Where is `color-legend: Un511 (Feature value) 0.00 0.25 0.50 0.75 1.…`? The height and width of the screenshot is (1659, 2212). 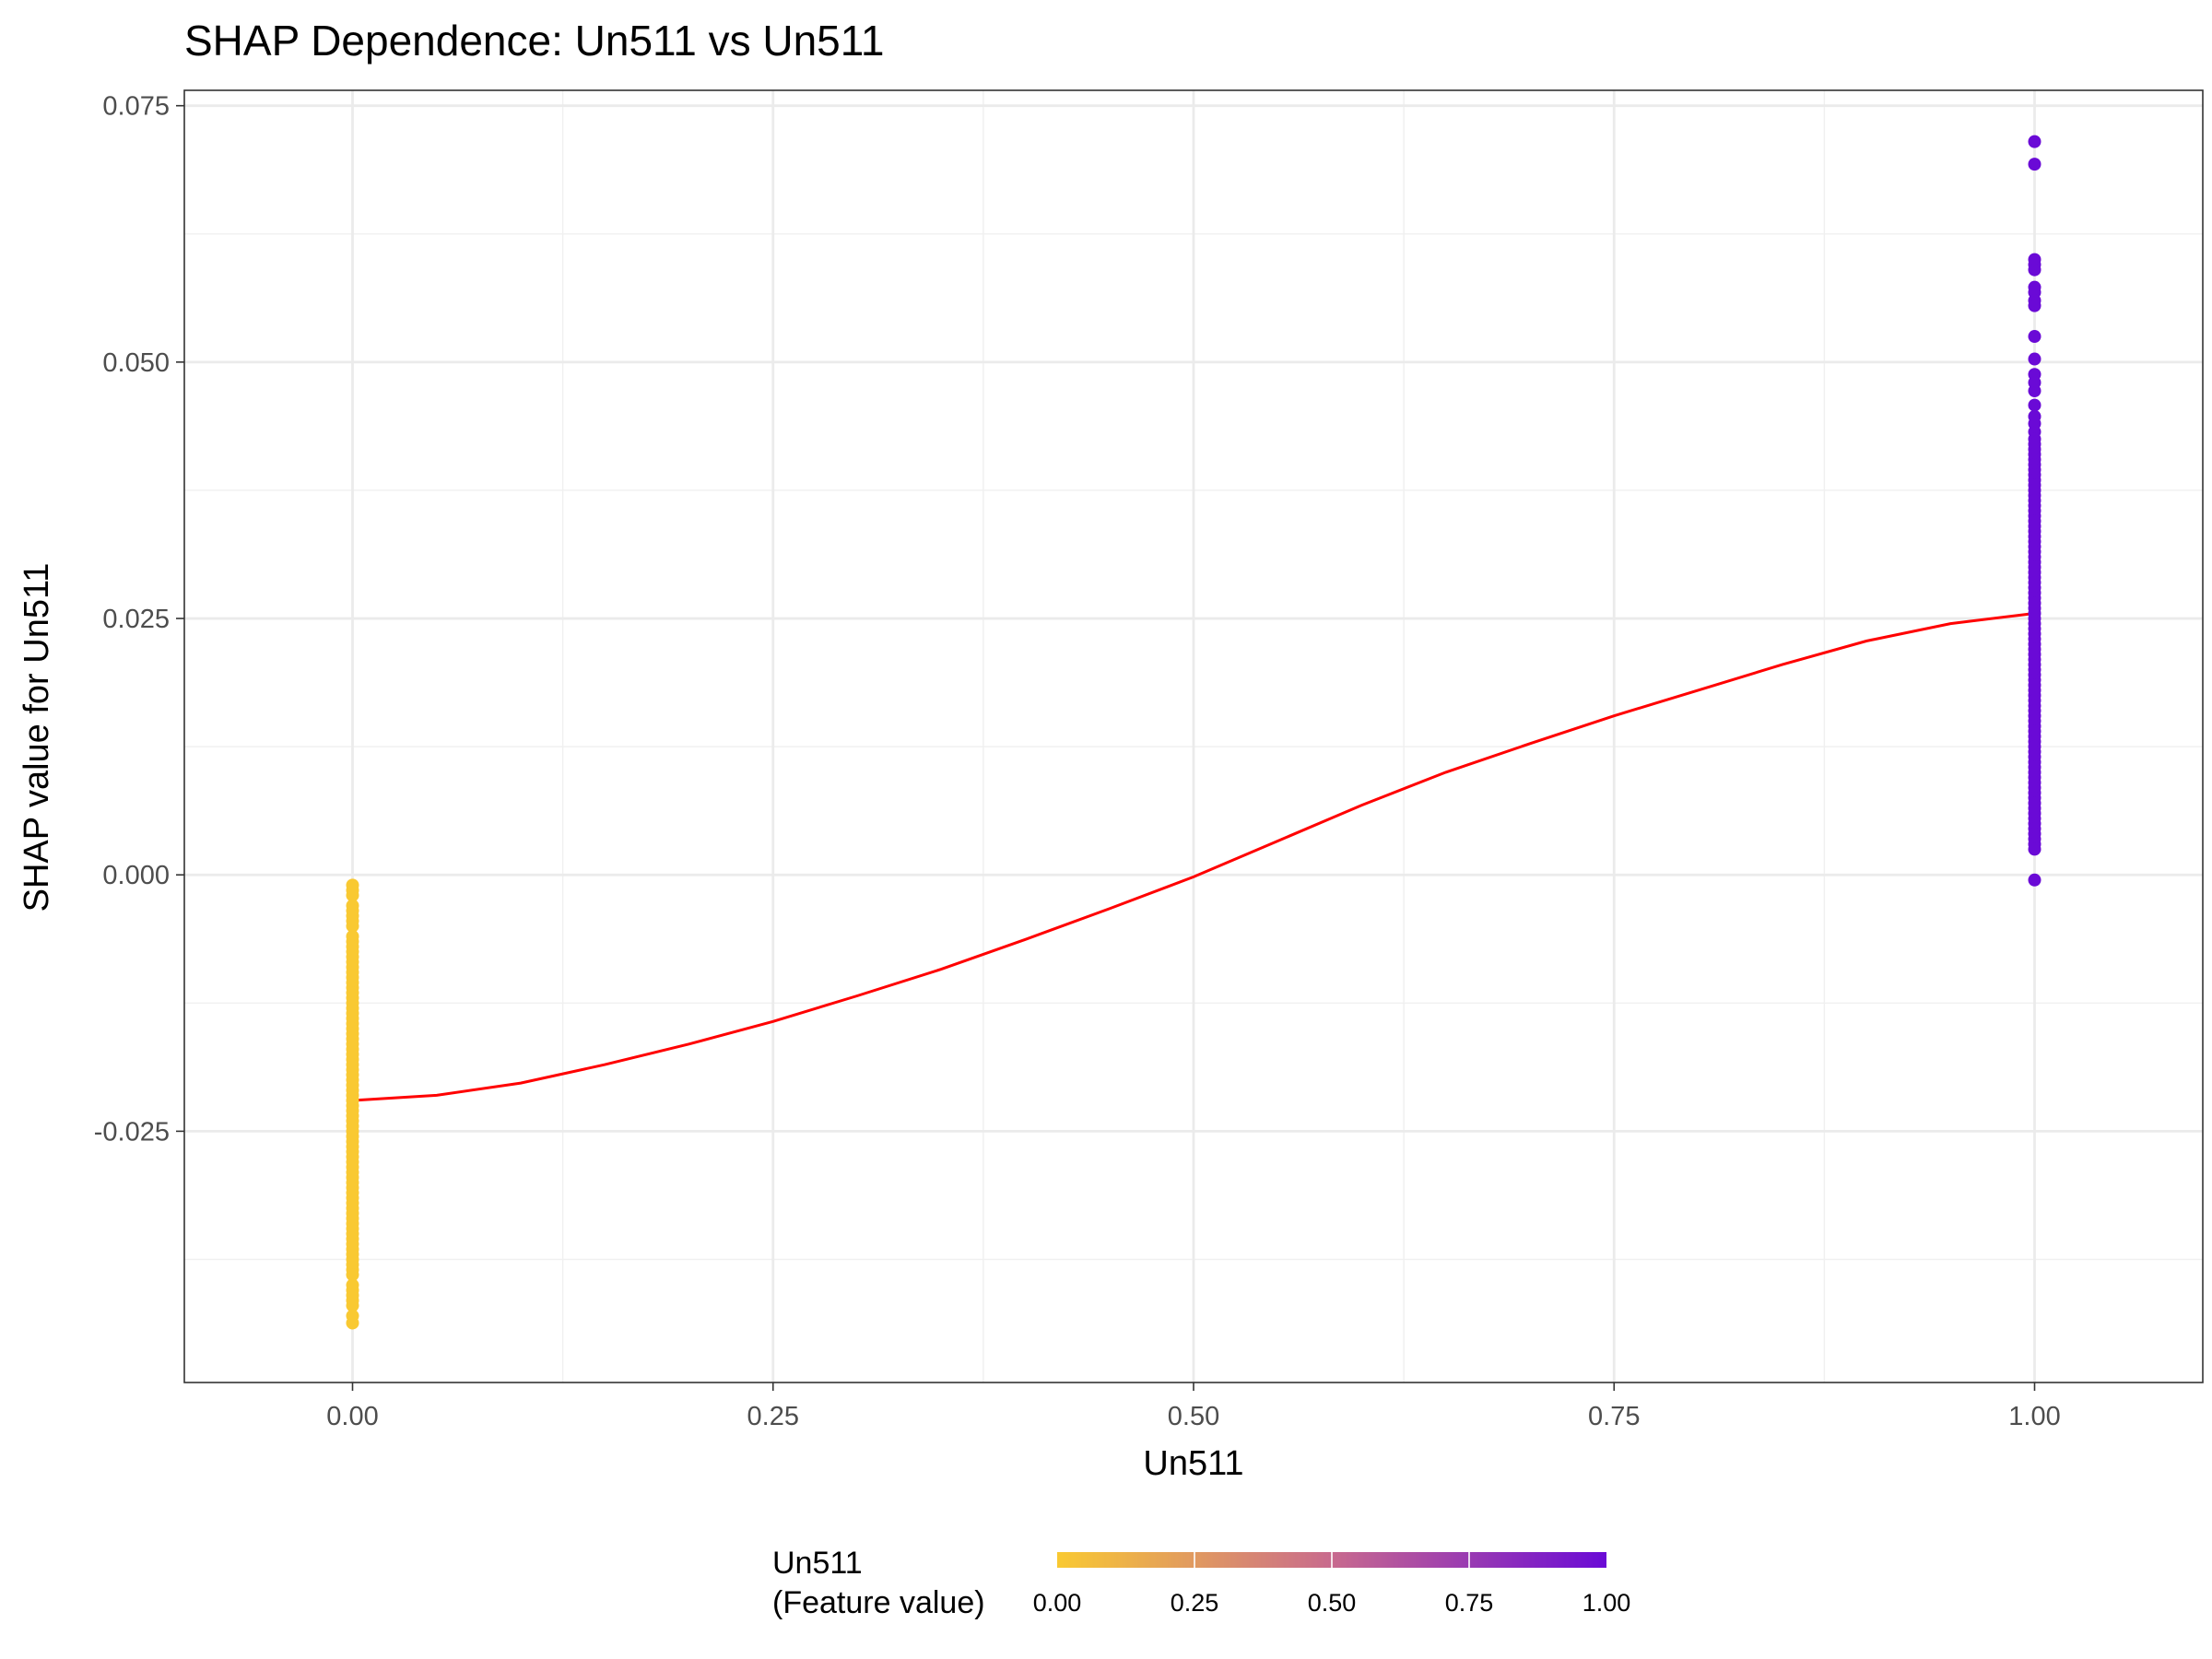 color-legend: Un511 (Feature value) 0.00 0.25 0.50 0.75 1.… is located at coordinates (1201, 1583).